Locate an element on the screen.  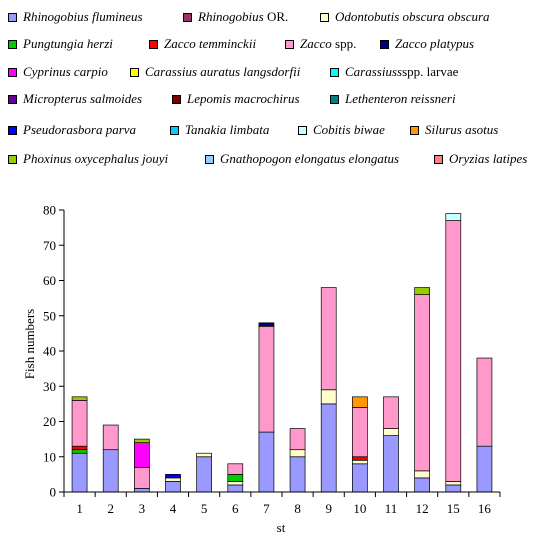
legend-label: Odontobutis obscura obscura is located at coordinates (412, 16).